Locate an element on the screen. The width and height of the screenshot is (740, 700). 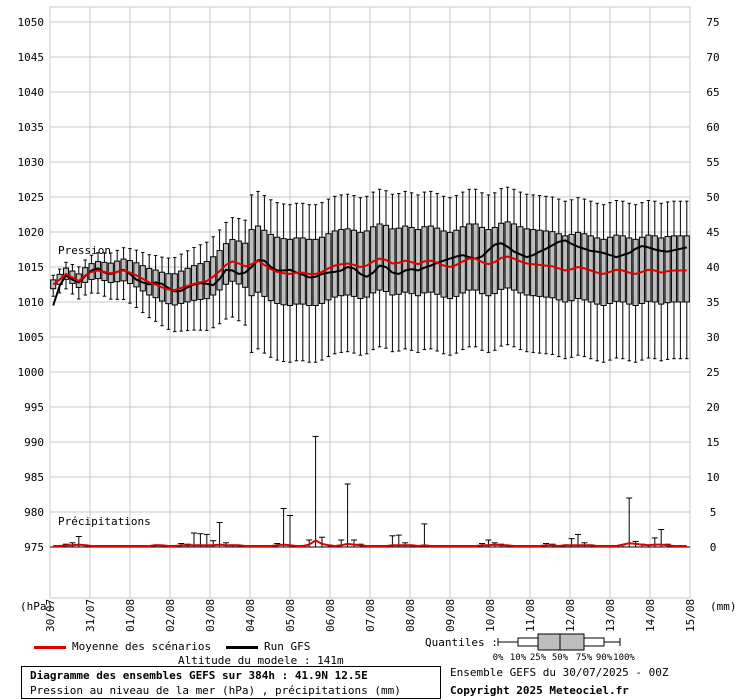
altitude-text: Altitude du modele : 141m is located at coordinates (261, 660).